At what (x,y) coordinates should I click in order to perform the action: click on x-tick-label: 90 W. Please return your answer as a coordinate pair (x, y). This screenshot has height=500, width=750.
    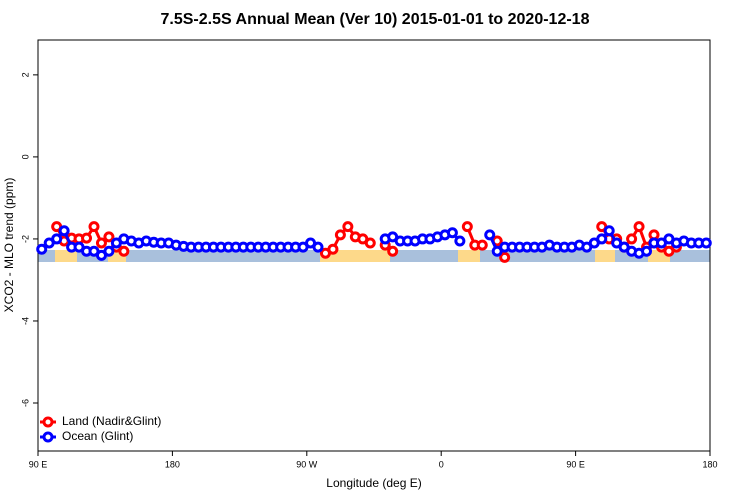
    Looking at the image, I should click on (307, 464).